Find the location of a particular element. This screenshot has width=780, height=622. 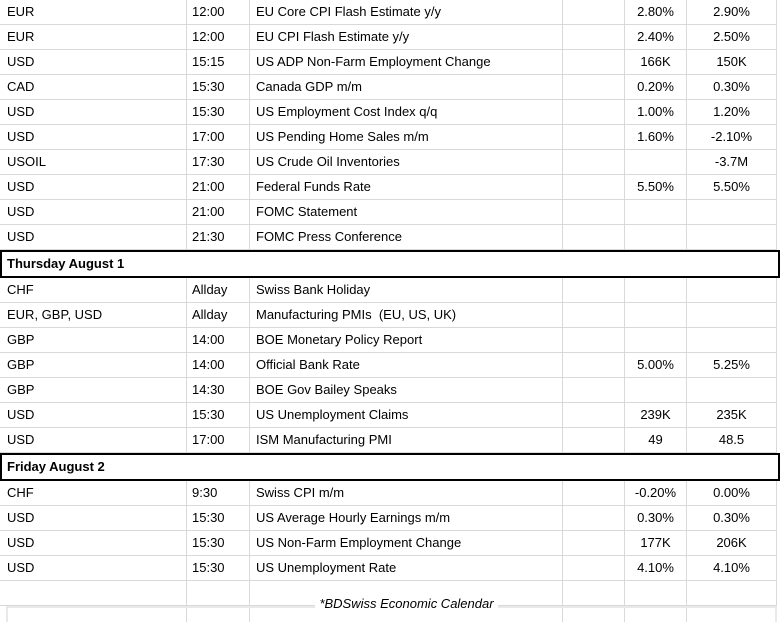

cell-forecast: 177K is located at coordinates (656, 543).